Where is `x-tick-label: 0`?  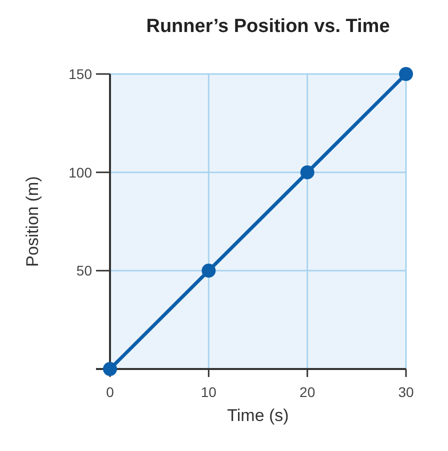
x-tick-label: 0 is located at coordinates (110, 392).